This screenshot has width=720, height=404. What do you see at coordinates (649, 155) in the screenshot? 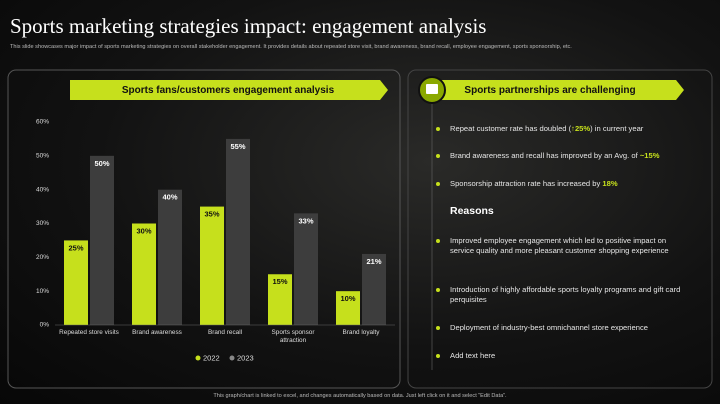
I see `highlight: ~15%` at bounding box center [649, 155].